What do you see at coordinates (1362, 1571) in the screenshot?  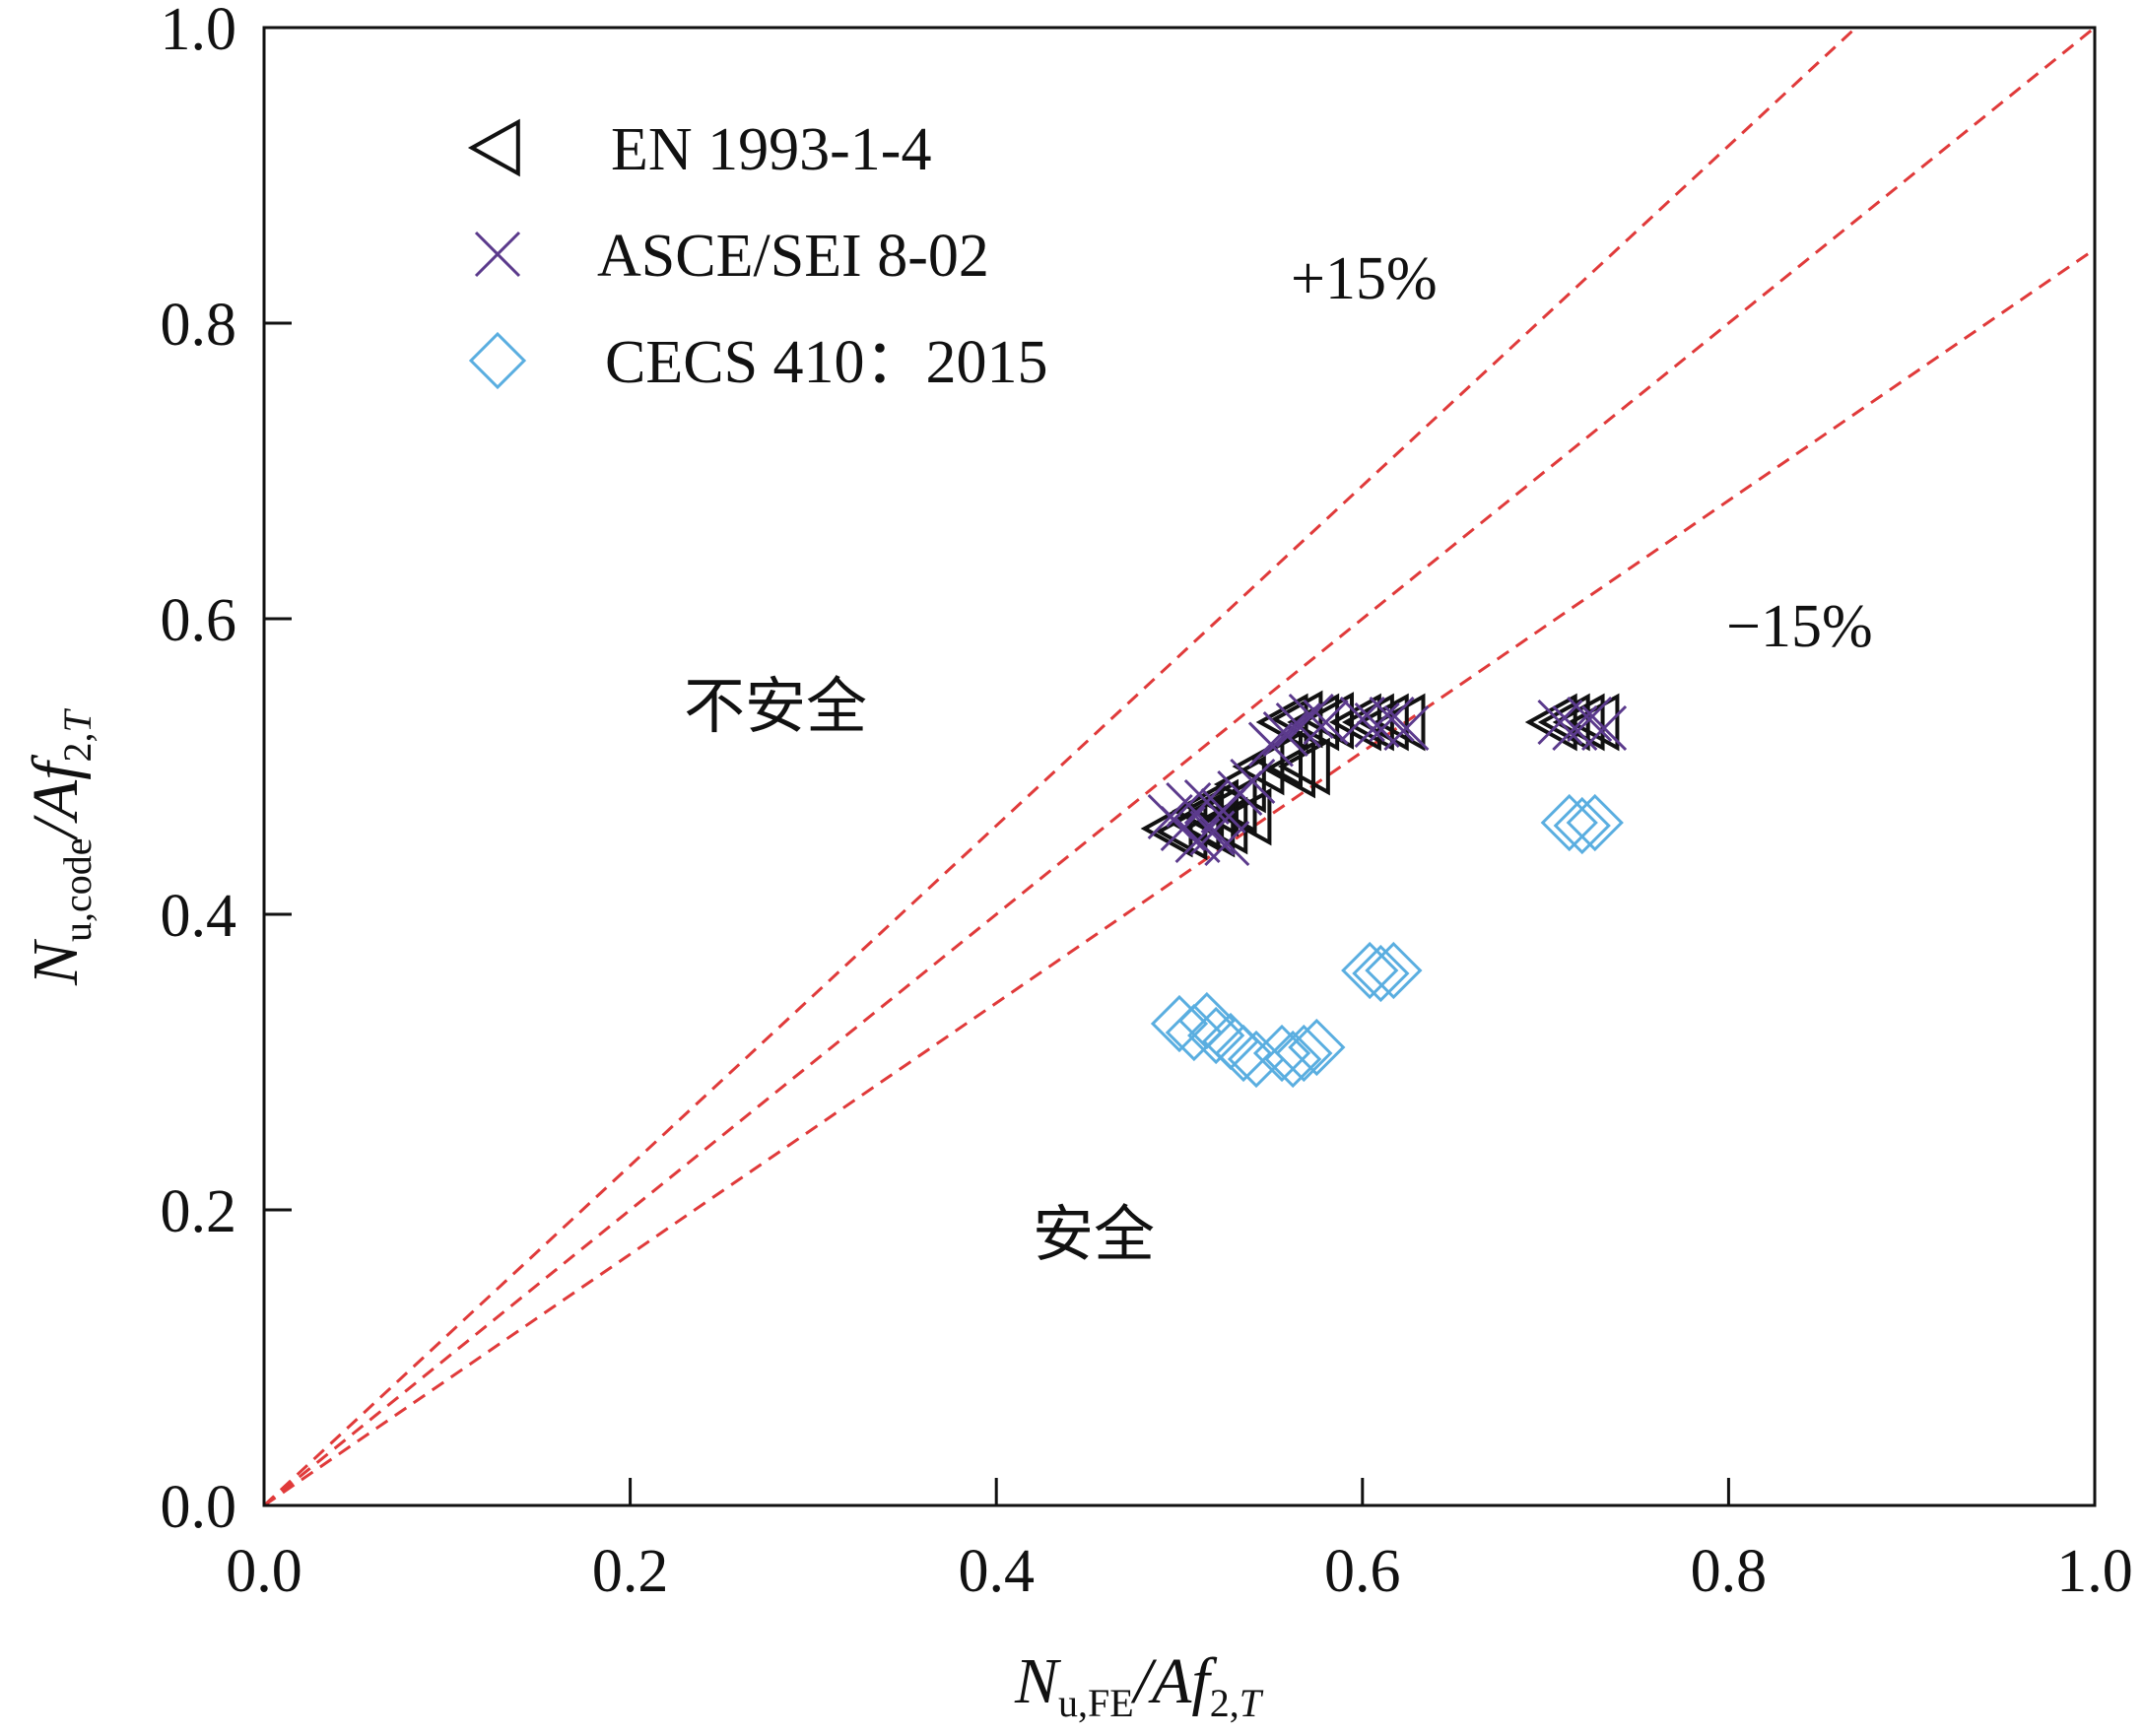 I see `x-tick-label: 0.6` at bounding box center [1362, 1571].